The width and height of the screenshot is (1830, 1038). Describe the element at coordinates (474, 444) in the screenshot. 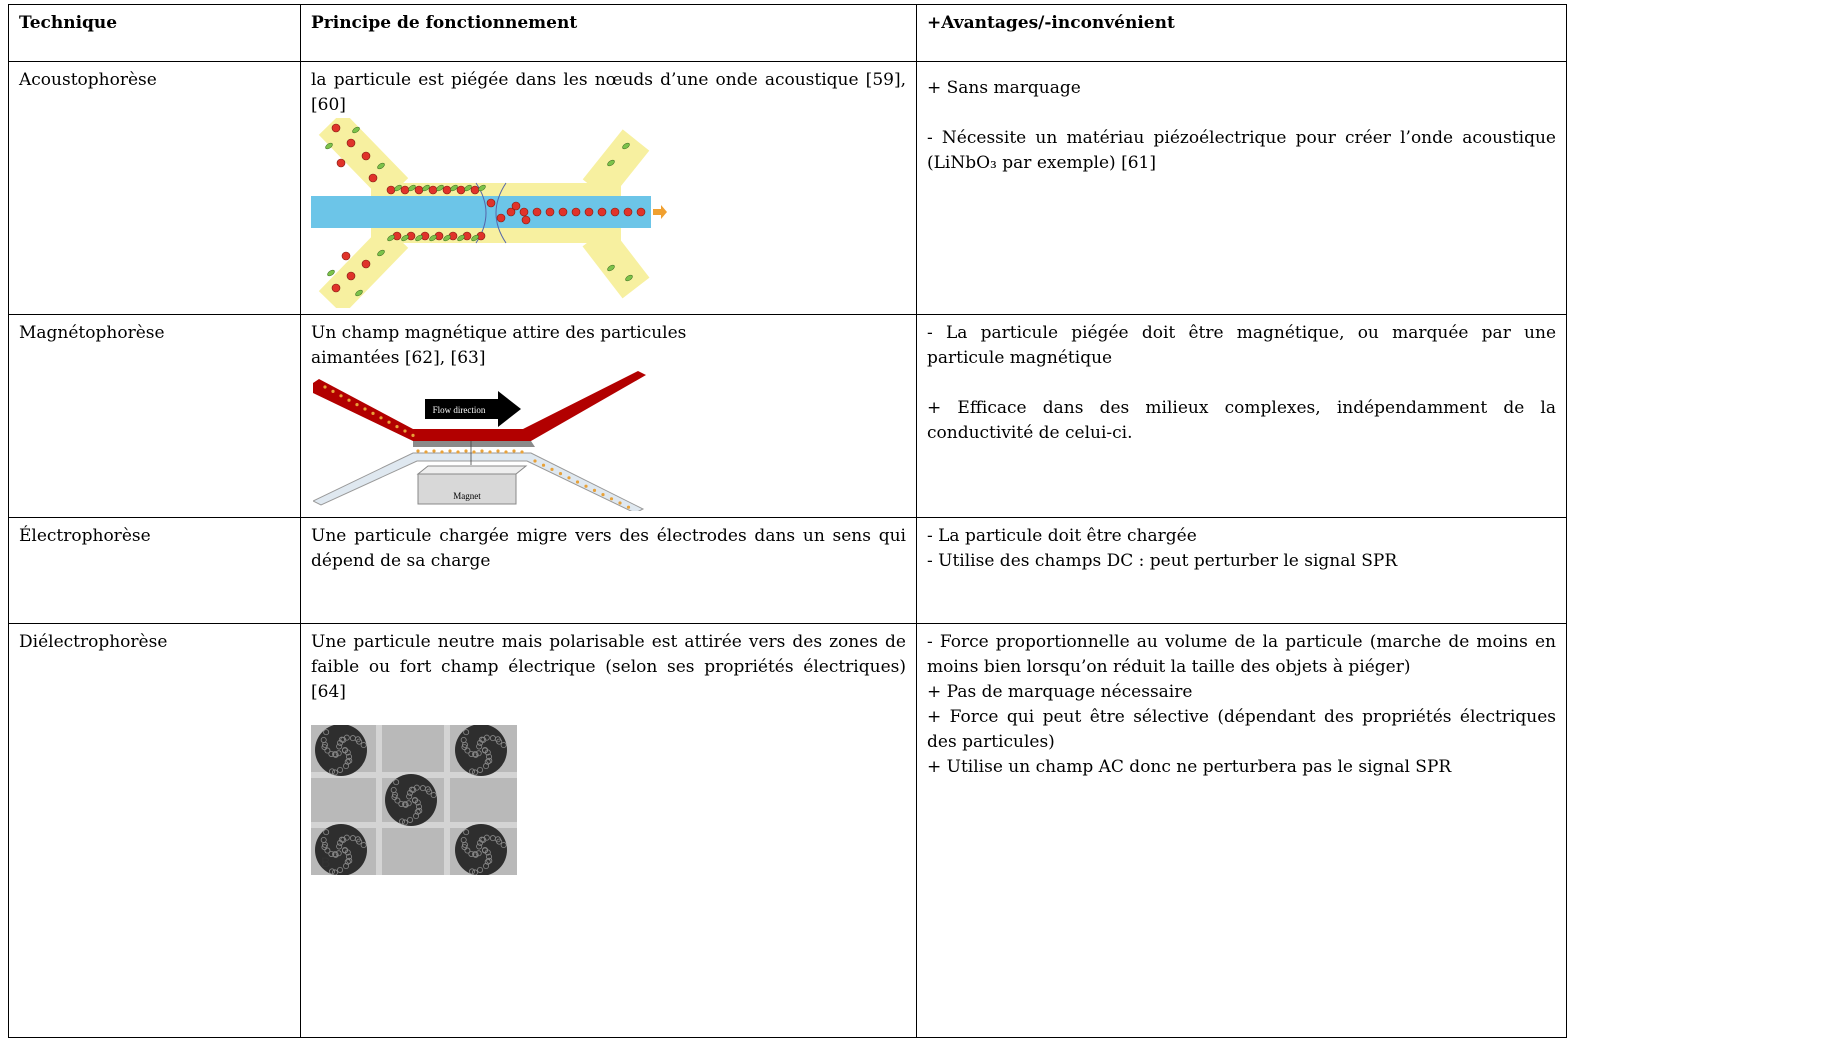

I see `channel-side` at that location.